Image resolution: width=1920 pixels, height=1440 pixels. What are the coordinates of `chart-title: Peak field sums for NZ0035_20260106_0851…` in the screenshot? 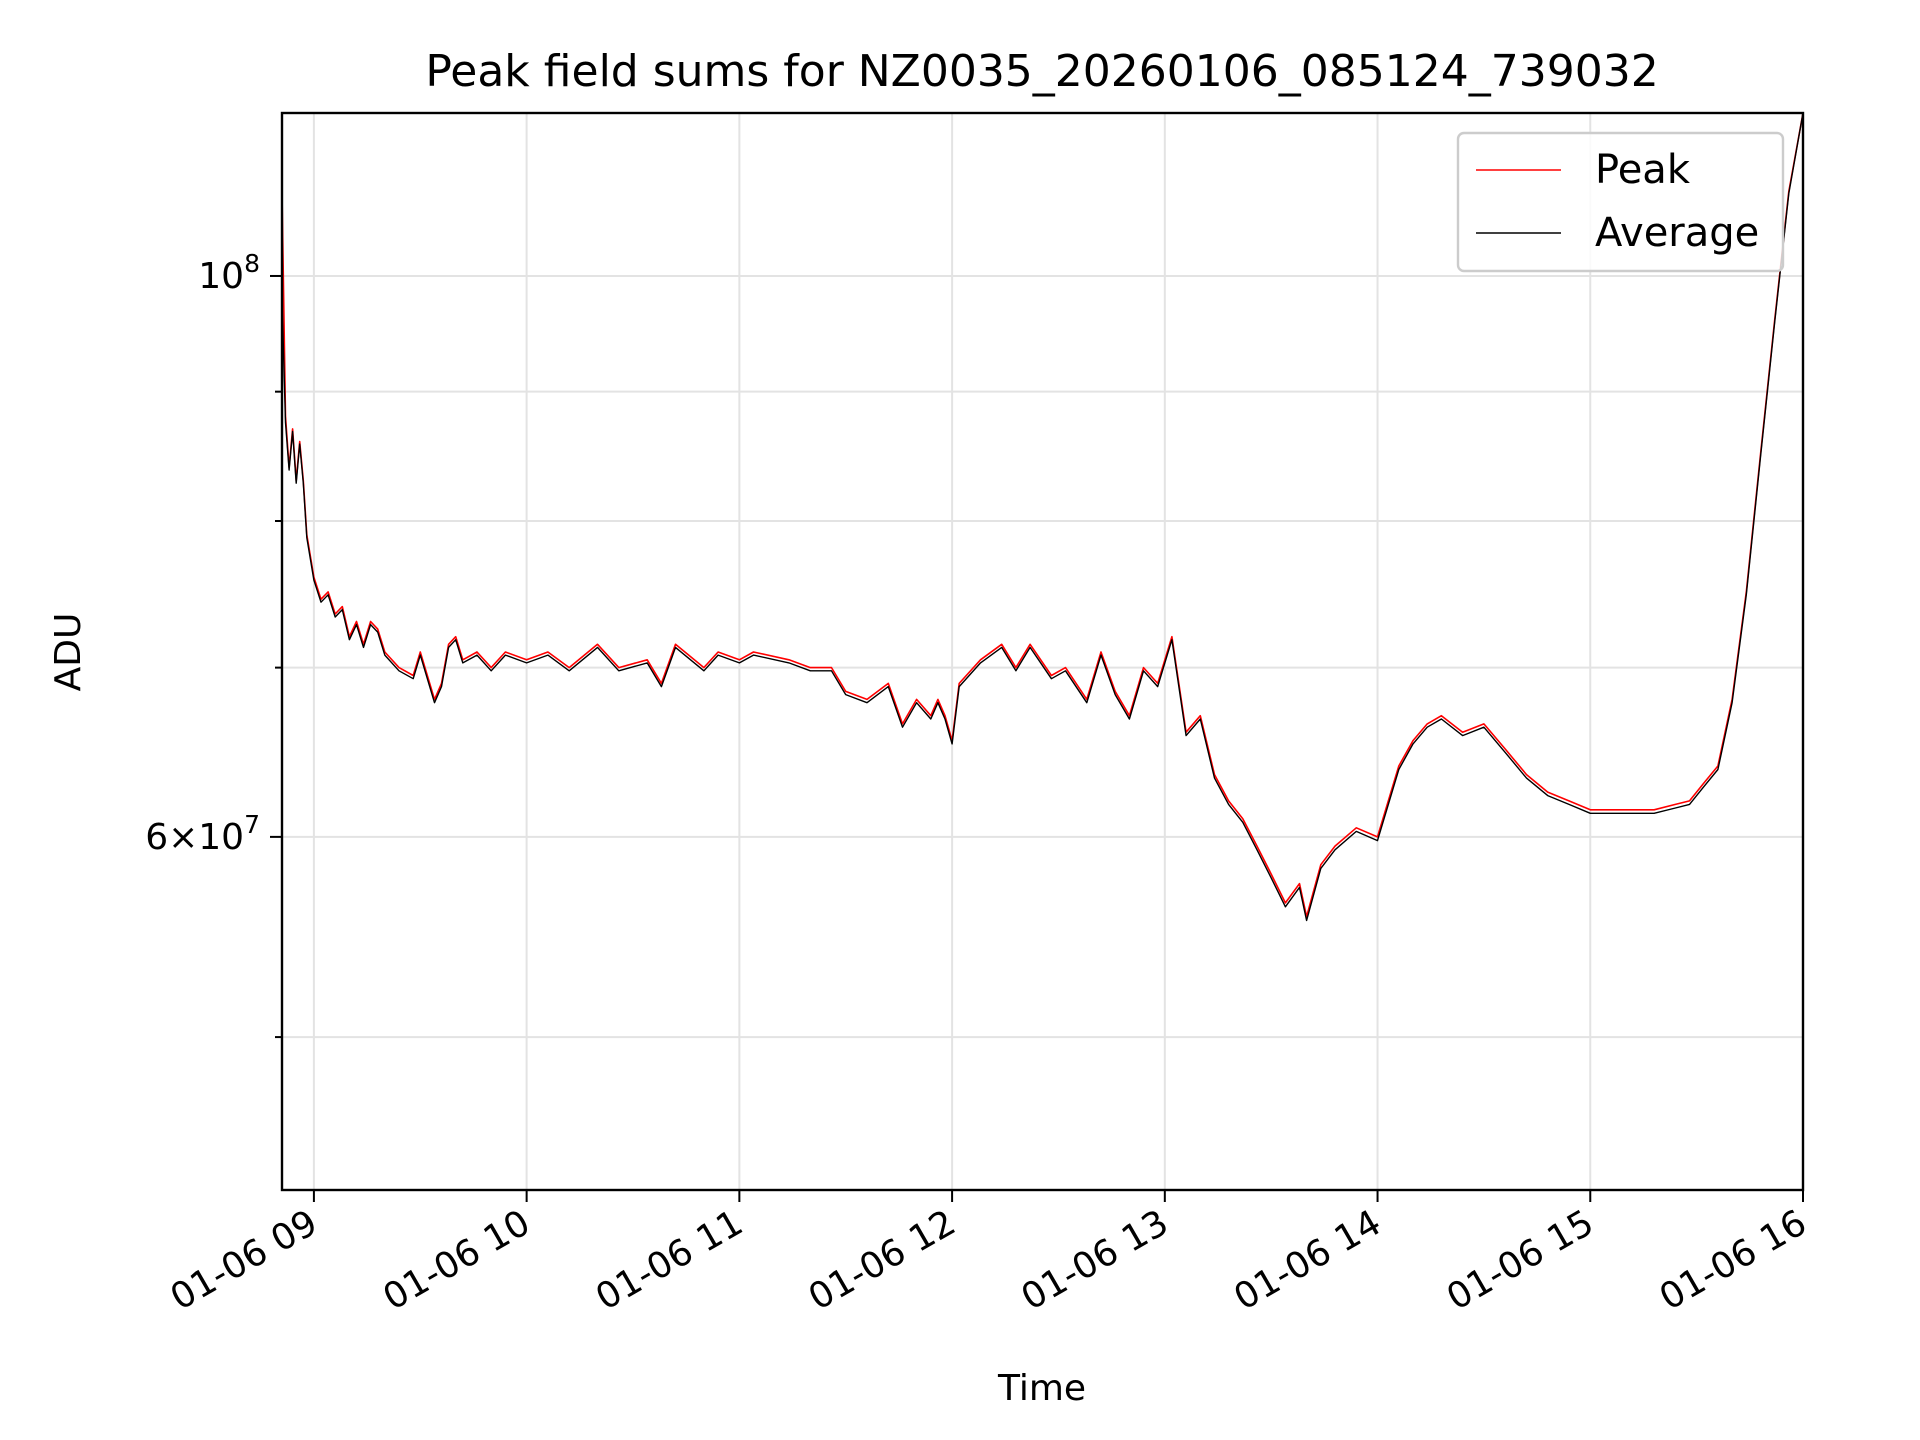 It's located at (1041, 71).